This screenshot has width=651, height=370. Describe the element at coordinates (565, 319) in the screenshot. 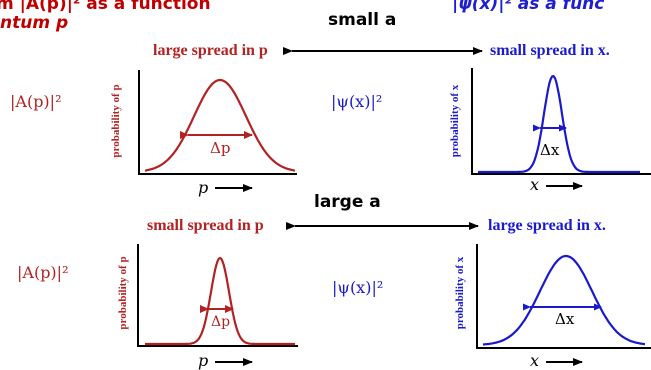

I see `delta-x-bottom: Δx` at that location.